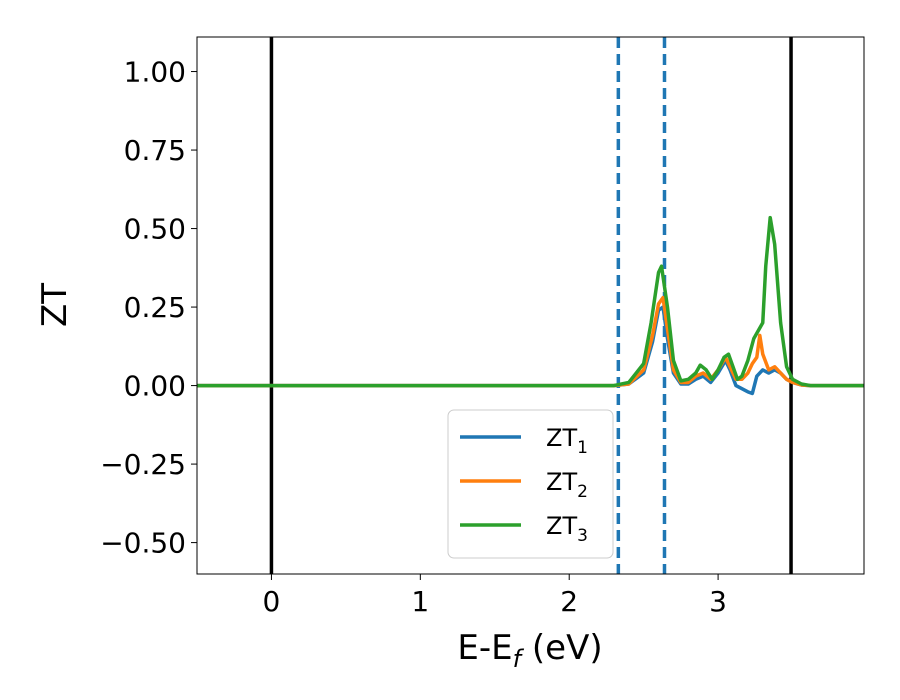 Image resolution: width=900 pixels, height=700 pixels. I want to click on legend-box, so click(530, 484).